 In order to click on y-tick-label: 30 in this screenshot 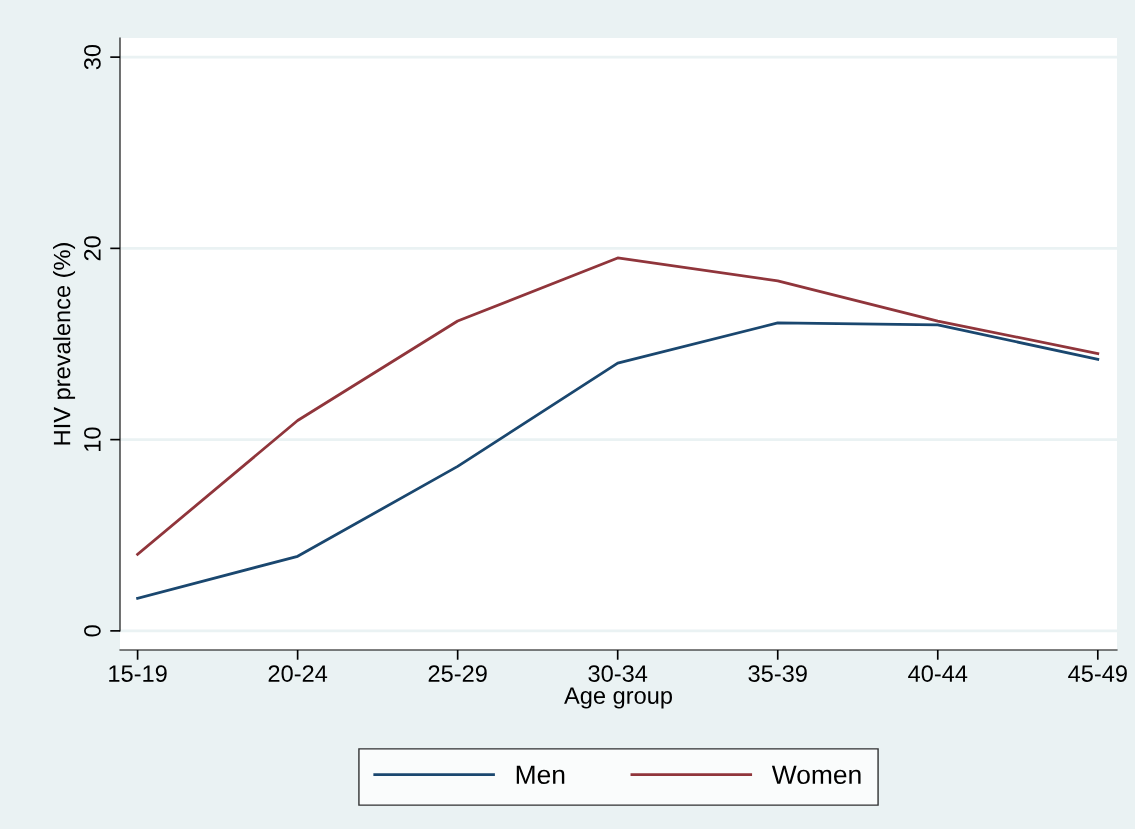, I will do `click(92, 57)`.